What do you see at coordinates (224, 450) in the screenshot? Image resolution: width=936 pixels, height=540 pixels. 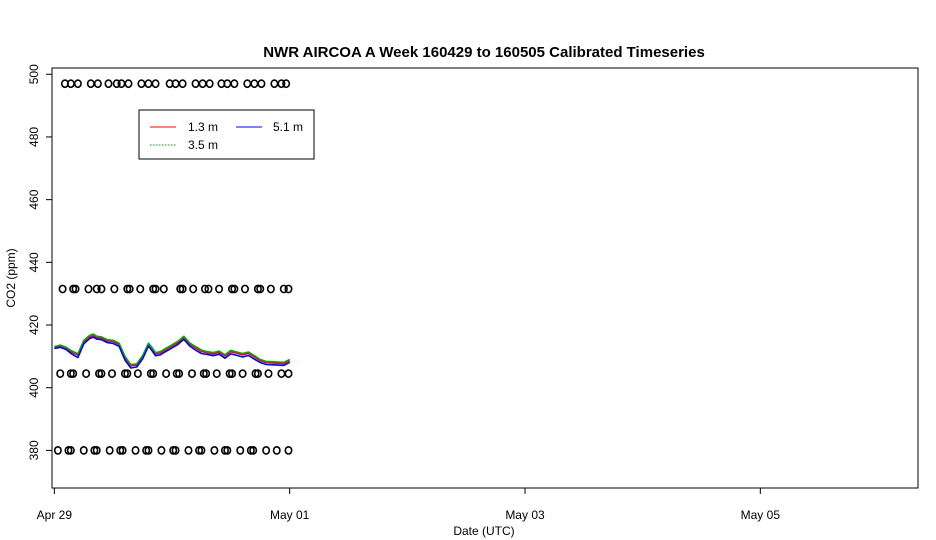 I see `marker-row3-point19` at bounding box center [224, 450].